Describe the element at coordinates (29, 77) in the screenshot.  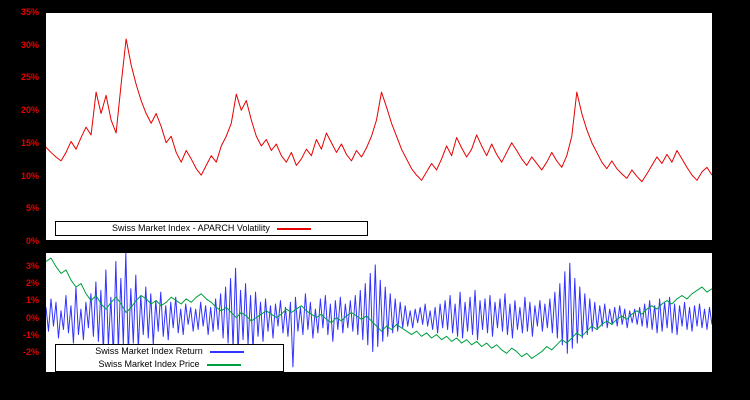
I see `y-tick-label: 25%` at that location.